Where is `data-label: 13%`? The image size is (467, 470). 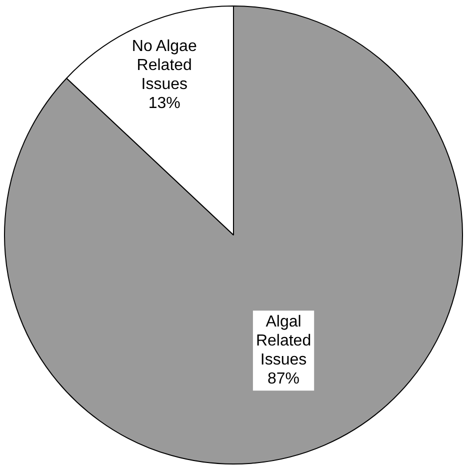 data-label: 13% is located at coordinates (164, 103).